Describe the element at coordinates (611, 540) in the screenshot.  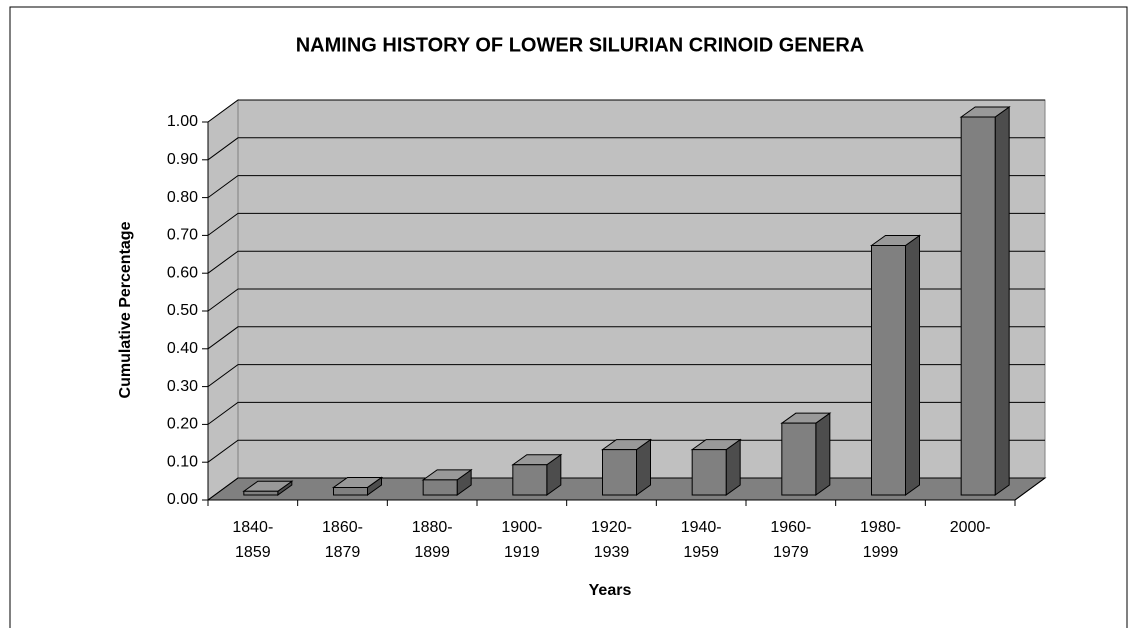
I see `x-tick-label: 1920-1939` at that location.